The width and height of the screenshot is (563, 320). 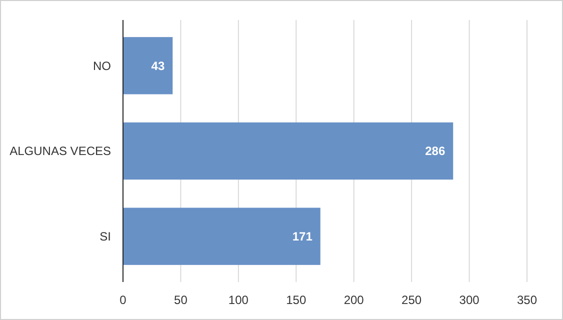 What do you see at coordinates (296, 300) in the screenshot?
I see `x-tick-label: 150` at bounding box center [296, 300].